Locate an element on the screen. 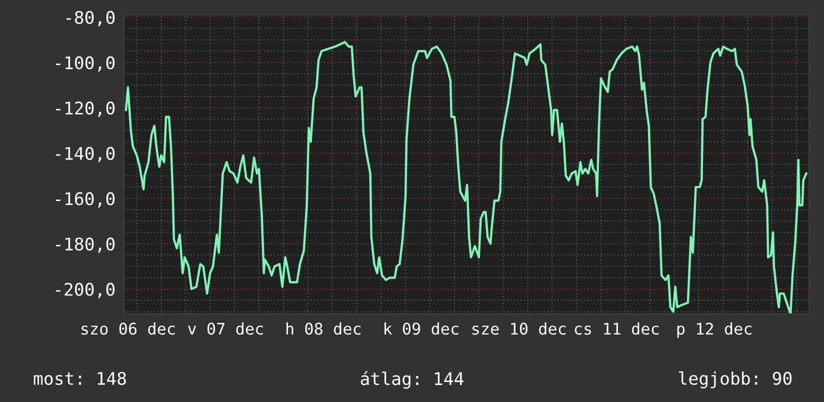 The image size is (824, 402). x-tick-label: p 12 dec is located at coordinates (714, 330).